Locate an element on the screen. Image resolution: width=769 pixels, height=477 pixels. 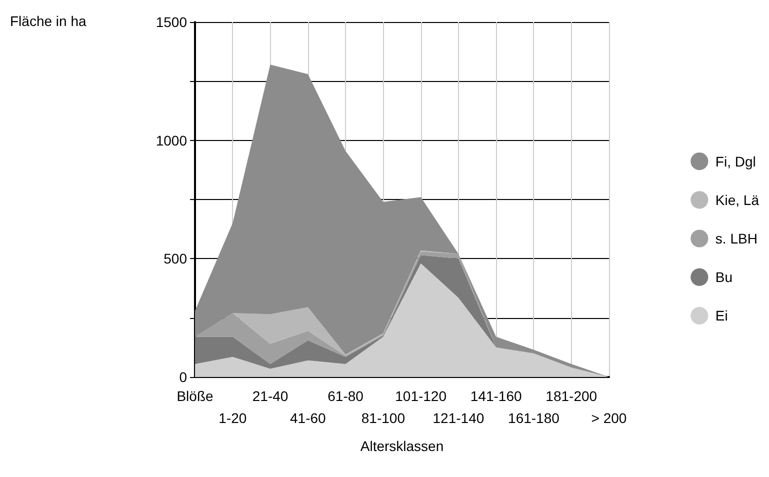
x-tick-label: 161-180 is located at coordinates (534, 418).